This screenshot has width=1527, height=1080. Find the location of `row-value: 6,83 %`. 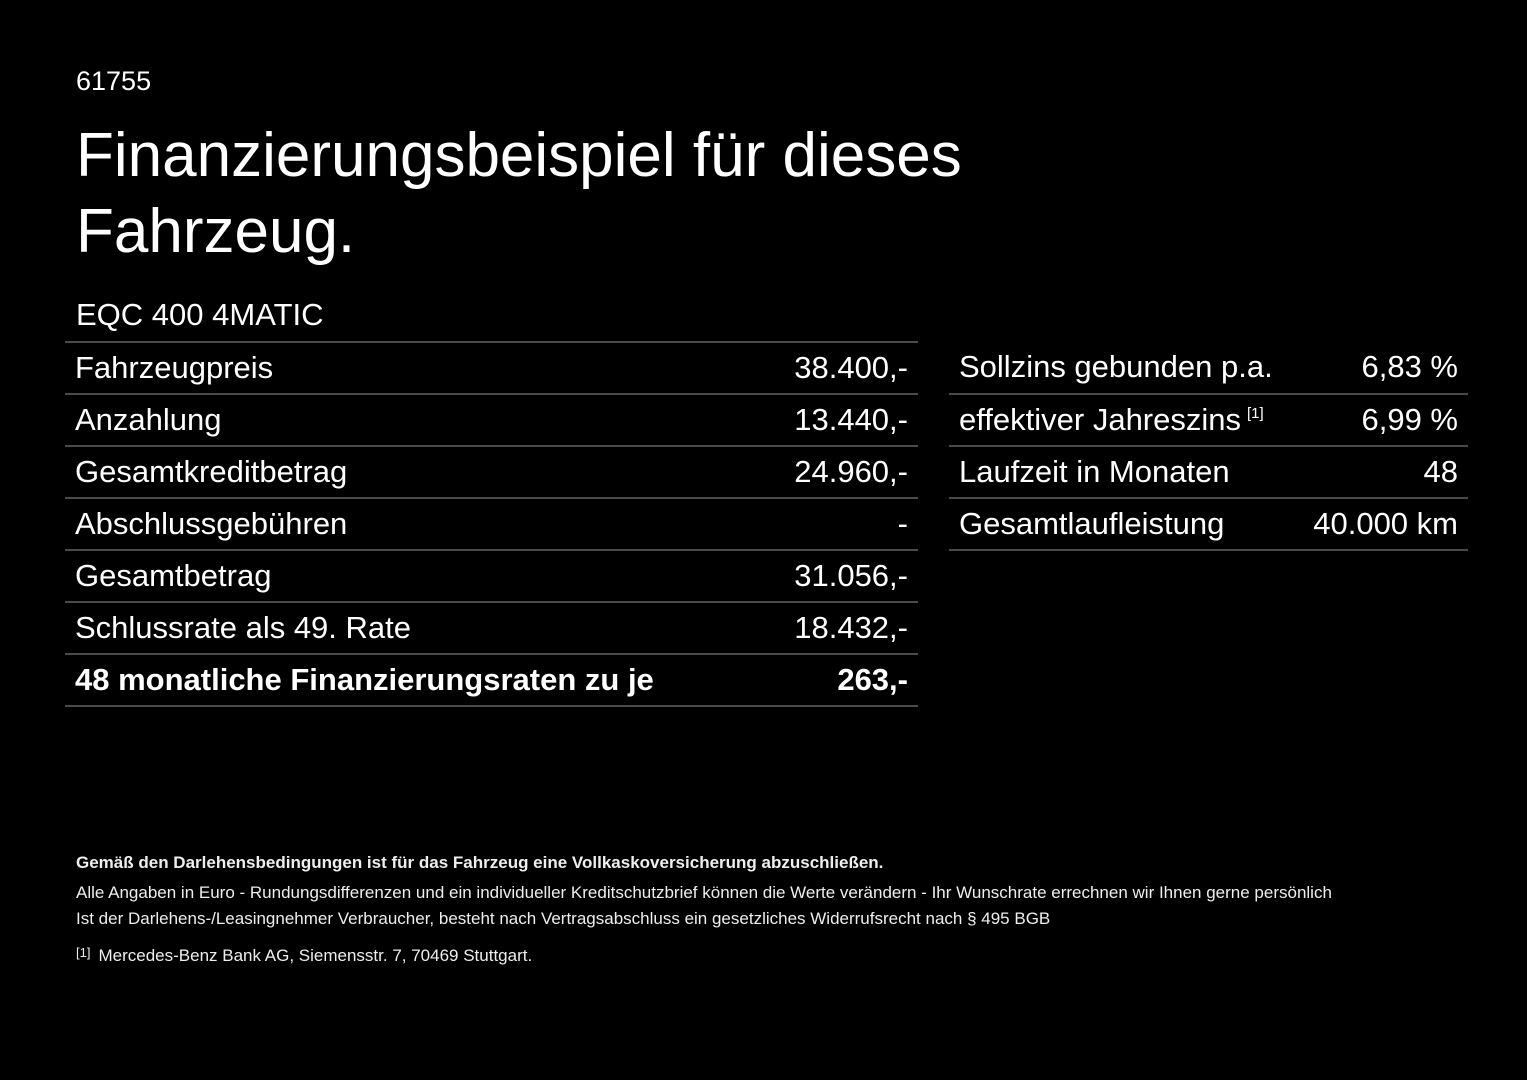

row-value: 6,83 % is located at coordinates (1382, 368).